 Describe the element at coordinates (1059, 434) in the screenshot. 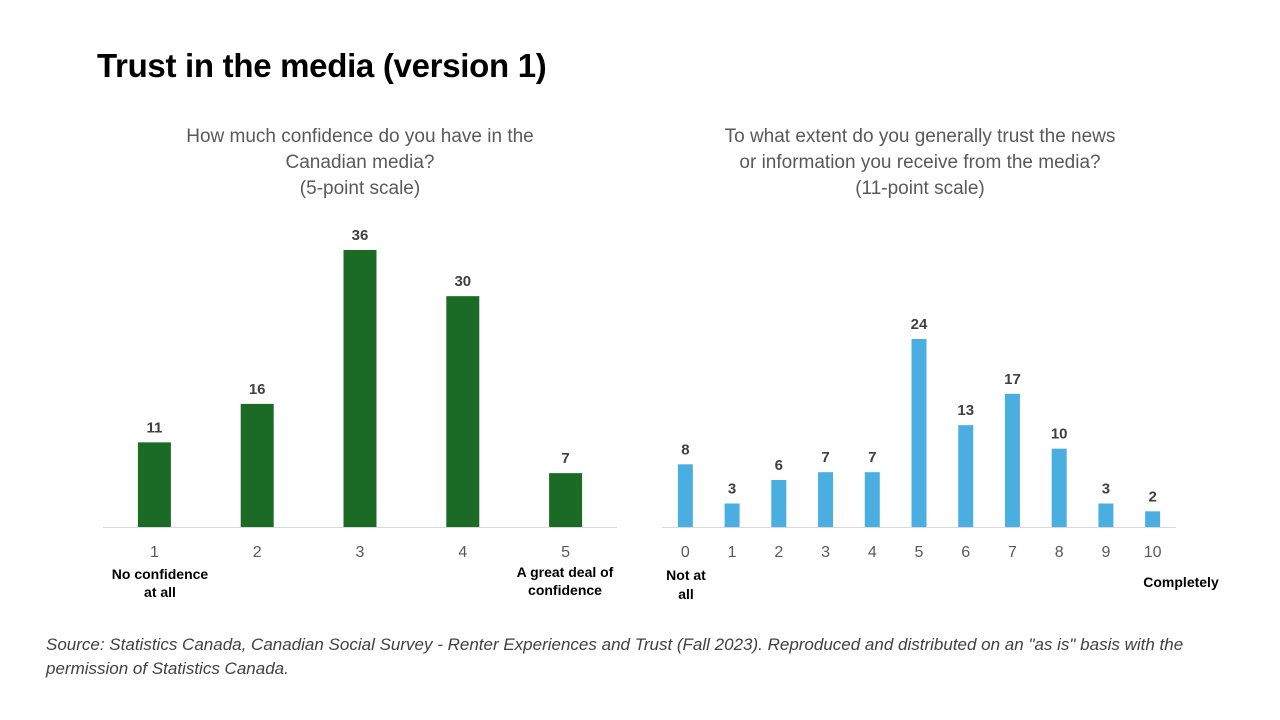

I see `data-label: 10` at that location.